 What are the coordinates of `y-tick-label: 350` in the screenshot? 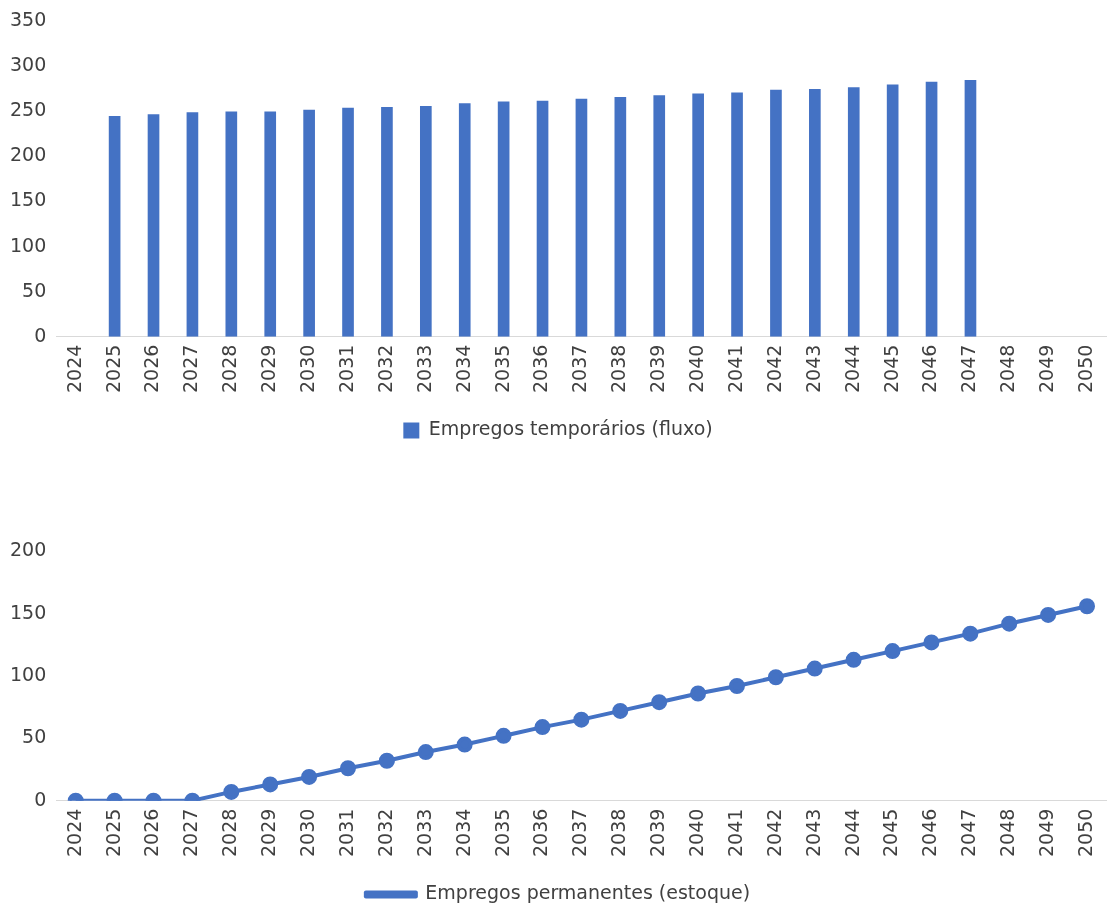 It's located at (28, 19).